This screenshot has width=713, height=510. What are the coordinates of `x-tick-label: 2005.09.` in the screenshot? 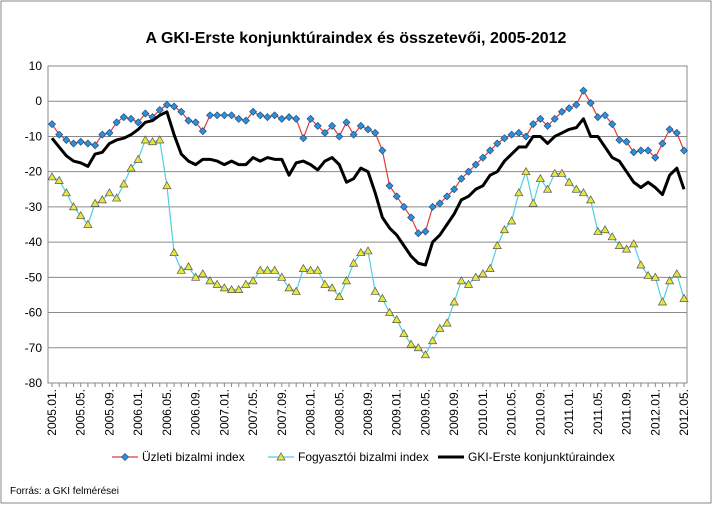 It's located at (109, 412).